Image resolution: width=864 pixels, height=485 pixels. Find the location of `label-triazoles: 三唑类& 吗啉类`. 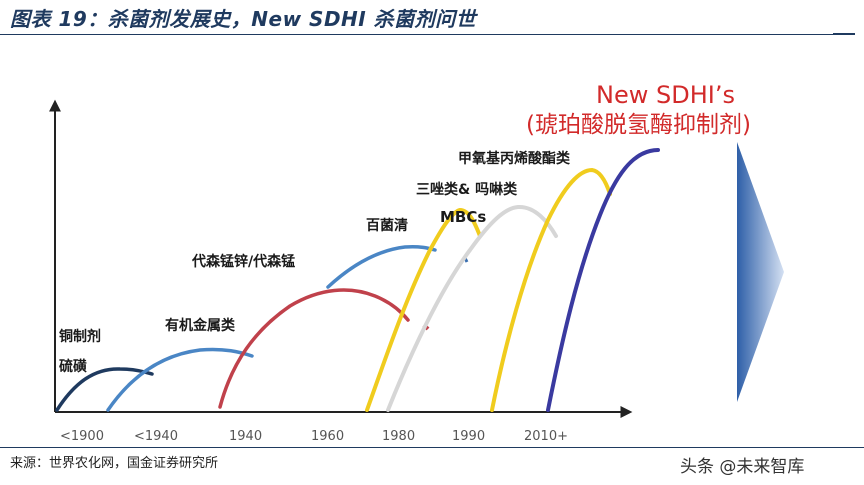

label-triazoles: 三唑类& 吗啉类 is located at coordinates (467, 189).